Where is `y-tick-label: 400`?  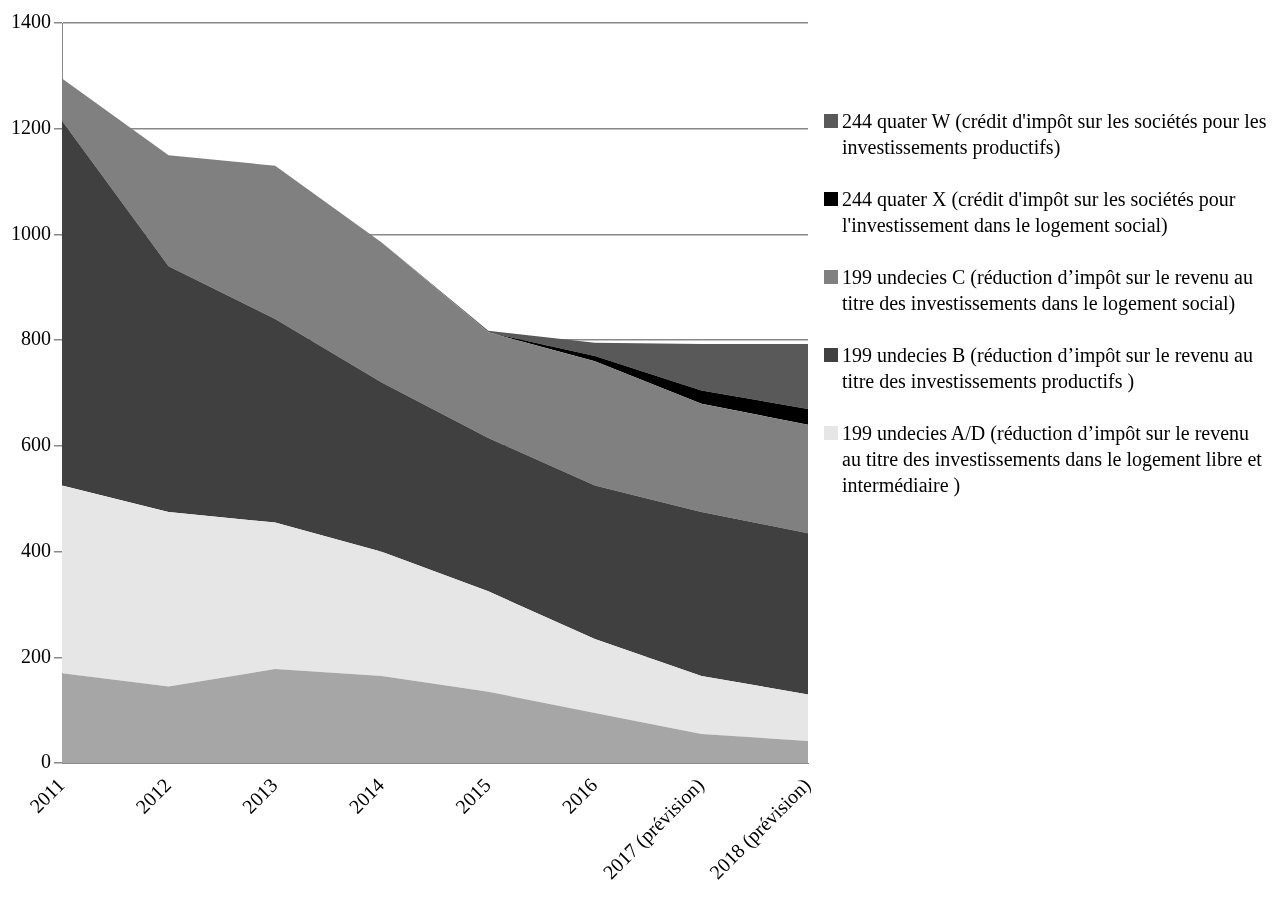
y-tick-label: 400 is located at coordinates (36, 549).